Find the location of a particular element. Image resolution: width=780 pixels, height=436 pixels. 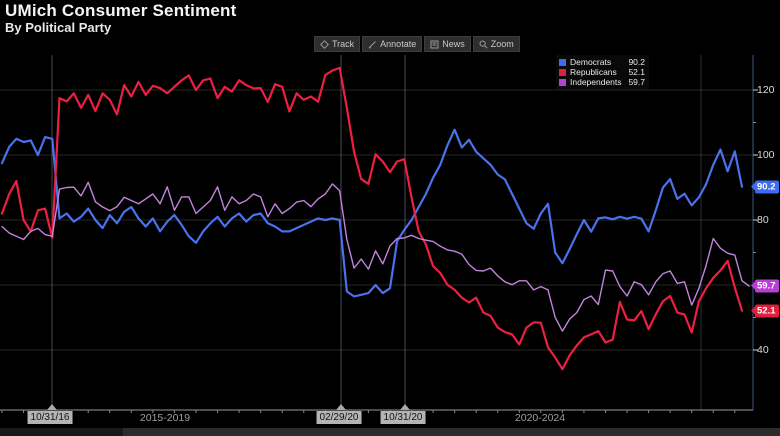

legend-value: 52.1 is located at coordinates (636, 72).